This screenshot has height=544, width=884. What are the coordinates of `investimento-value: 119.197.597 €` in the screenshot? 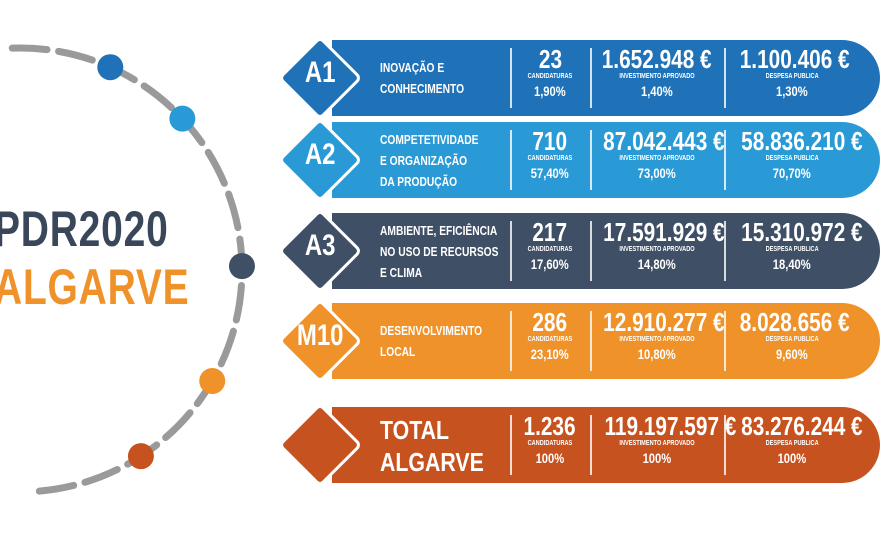 It's located at (670, 426).